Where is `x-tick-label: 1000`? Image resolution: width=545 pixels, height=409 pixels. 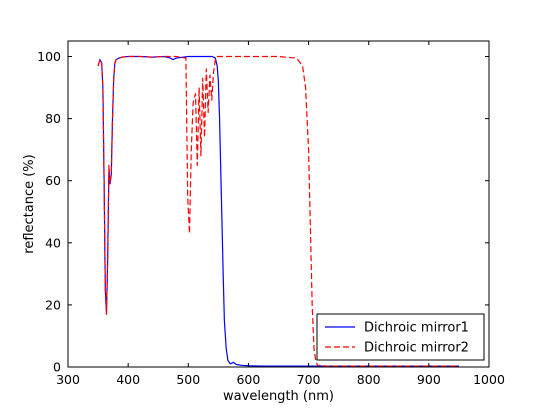 x-tick-label: 1000 is located at coordinates (489, 379).